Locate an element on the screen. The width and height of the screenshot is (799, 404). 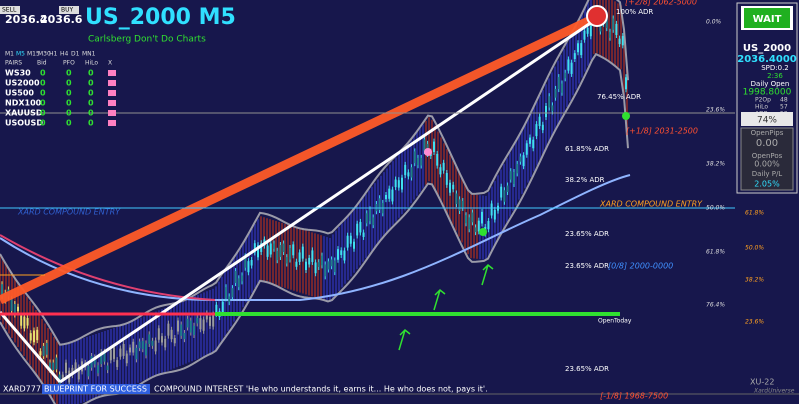
buy-button is located at coordinates (69, 10).